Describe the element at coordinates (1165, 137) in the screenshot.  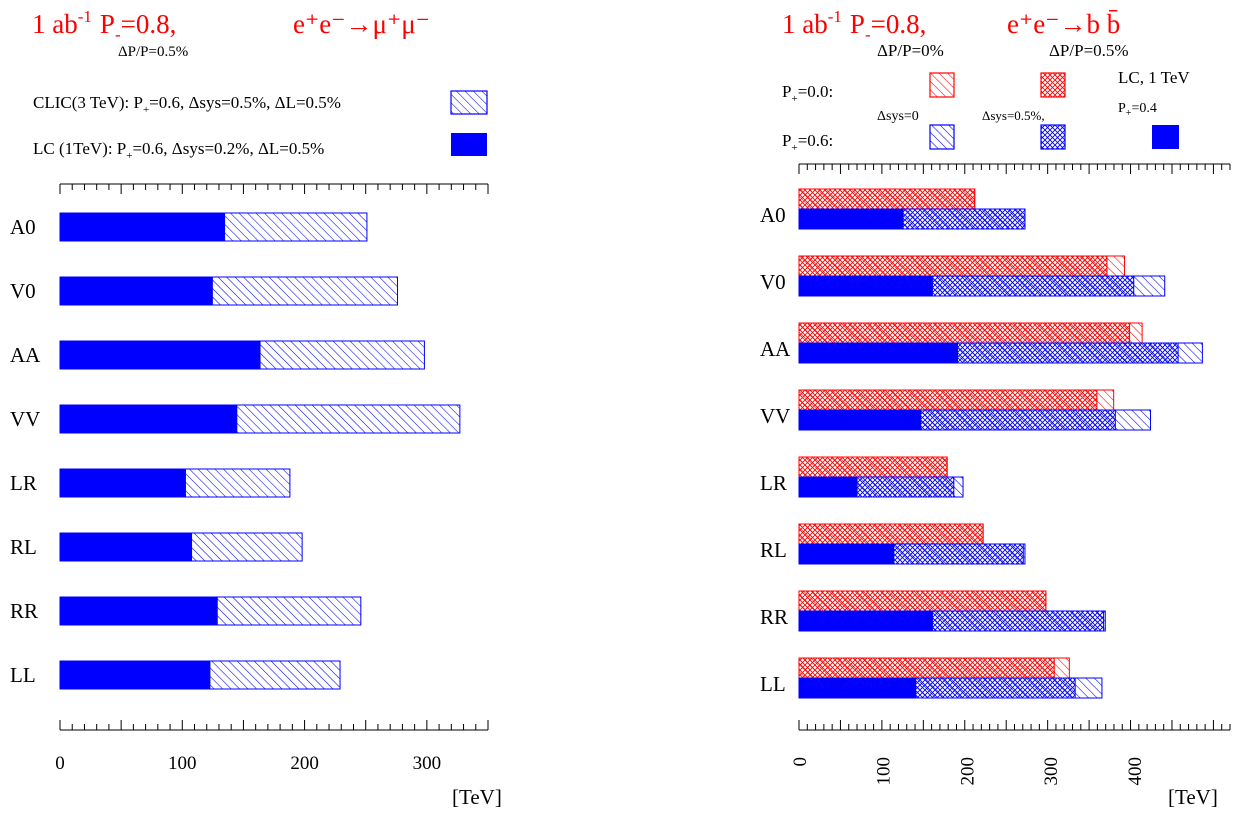
I see `right-legend-lc-swatch` at that location.